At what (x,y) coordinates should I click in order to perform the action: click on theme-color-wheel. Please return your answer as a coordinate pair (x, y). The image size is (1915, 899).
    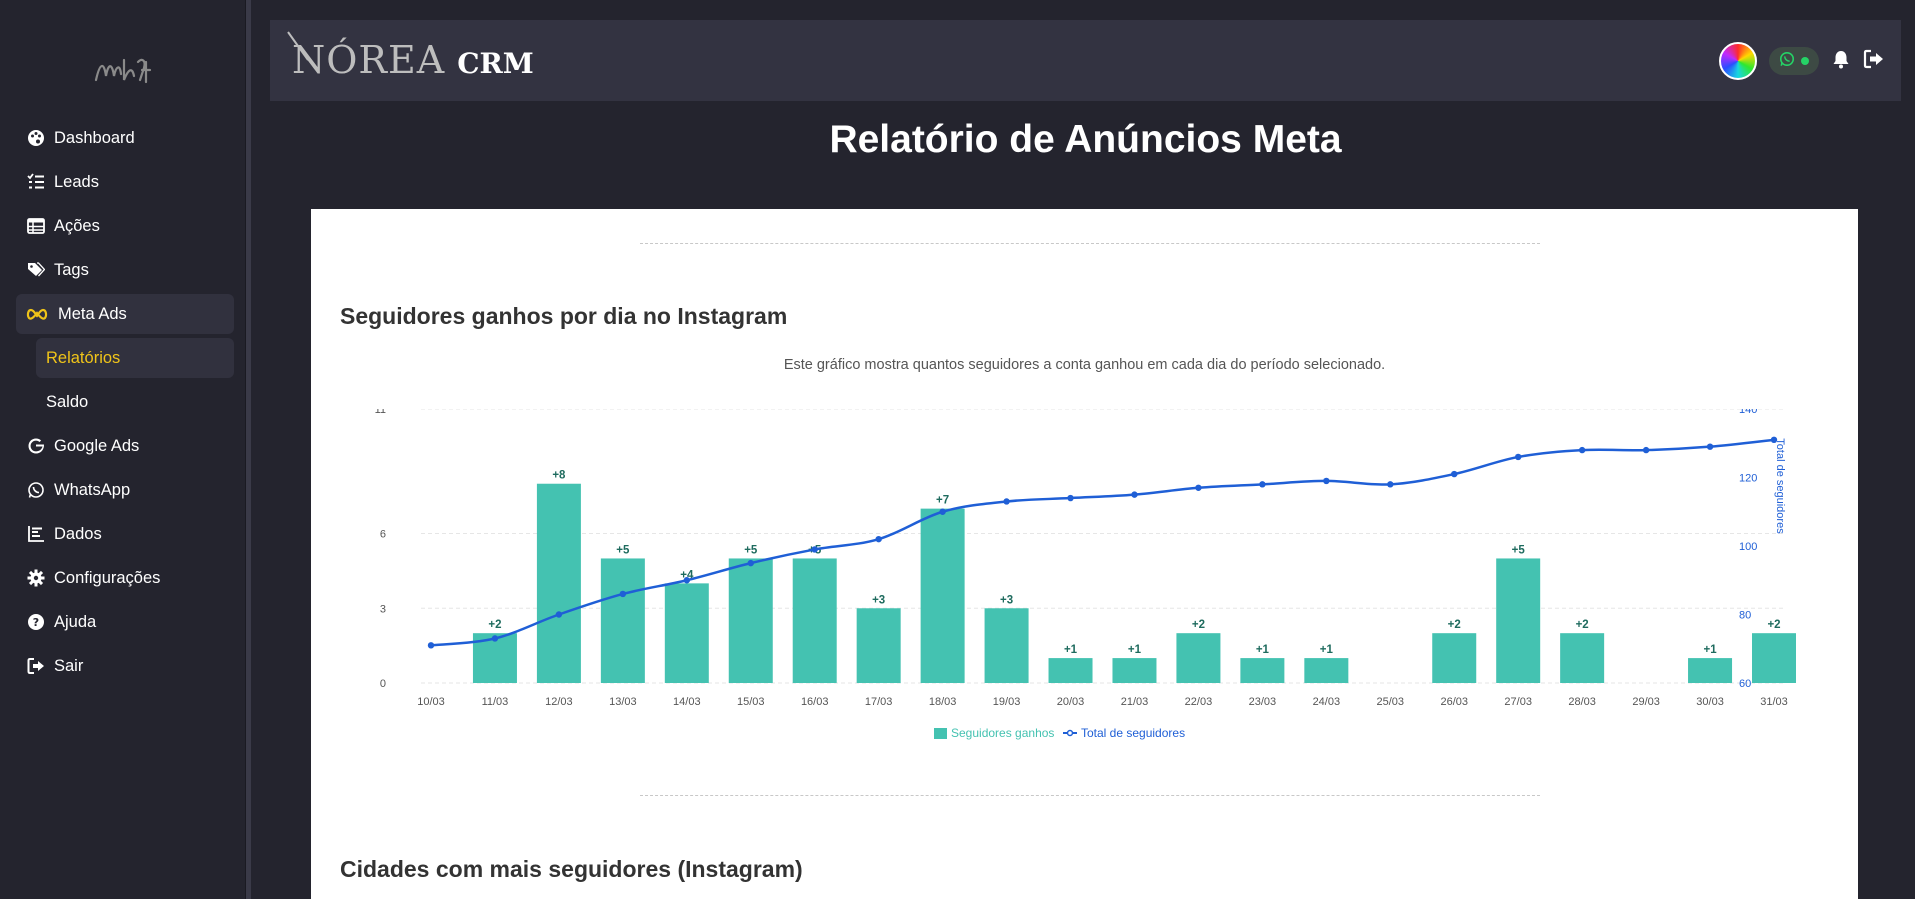
    Looking at the image, I should click on (1738, 61).